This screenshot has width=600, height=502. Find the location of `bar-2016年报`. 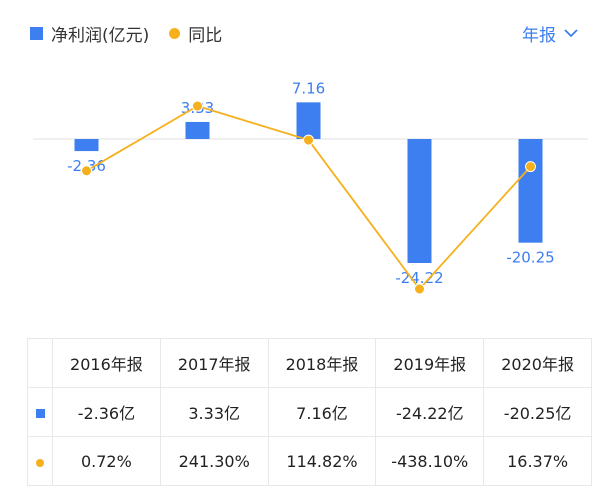

bar-2016年报 is located at coordinates (86, 145).